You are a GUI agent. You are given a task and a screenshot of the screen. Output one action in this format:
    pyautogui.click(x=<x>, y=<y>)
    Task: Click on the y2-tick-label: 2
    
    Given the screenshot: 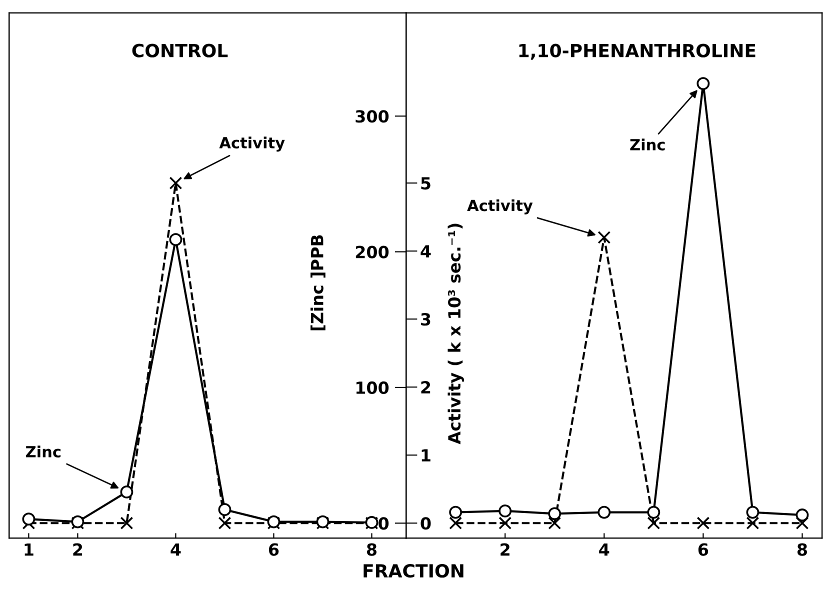 What is the action you would take?
    pyautogui.click(x=425, y=387)
    